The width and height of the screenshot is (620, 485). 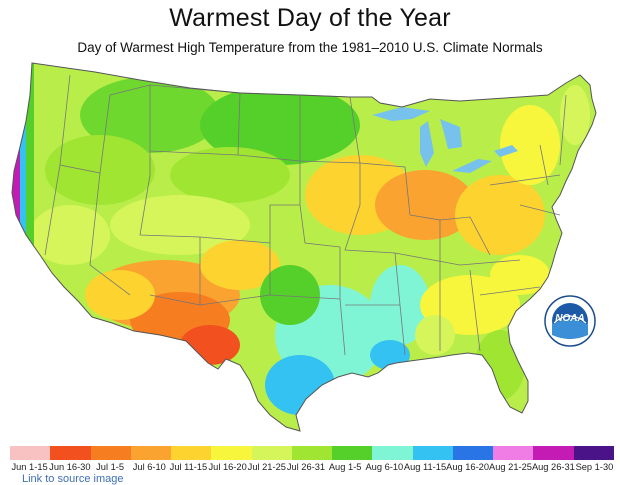 What do you see at coordinates (468, 467) in the screenshot?
I see `legend-label: Aug 16-20` at bounding box center [468, 467].